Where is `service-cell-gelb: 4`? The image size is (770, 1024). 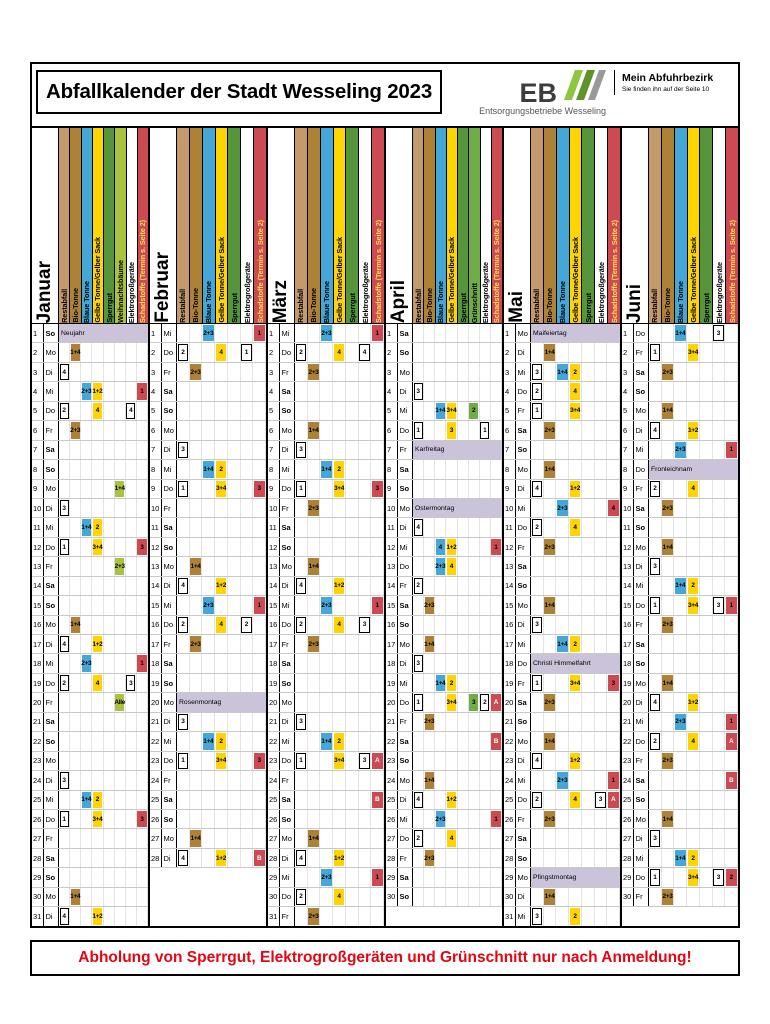 service-cell-gelb: 4 is located at coordinates (339, 352).